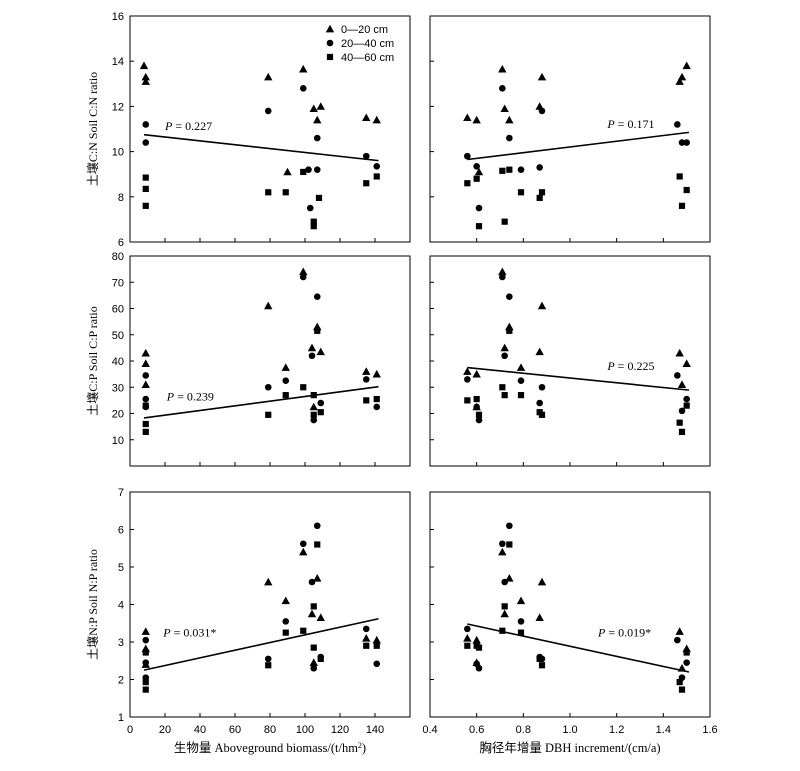  What do you see at coordinates (305, 730) in the screenshot?
I see `x-tick-label: 100` at bounding box center [305, 730].